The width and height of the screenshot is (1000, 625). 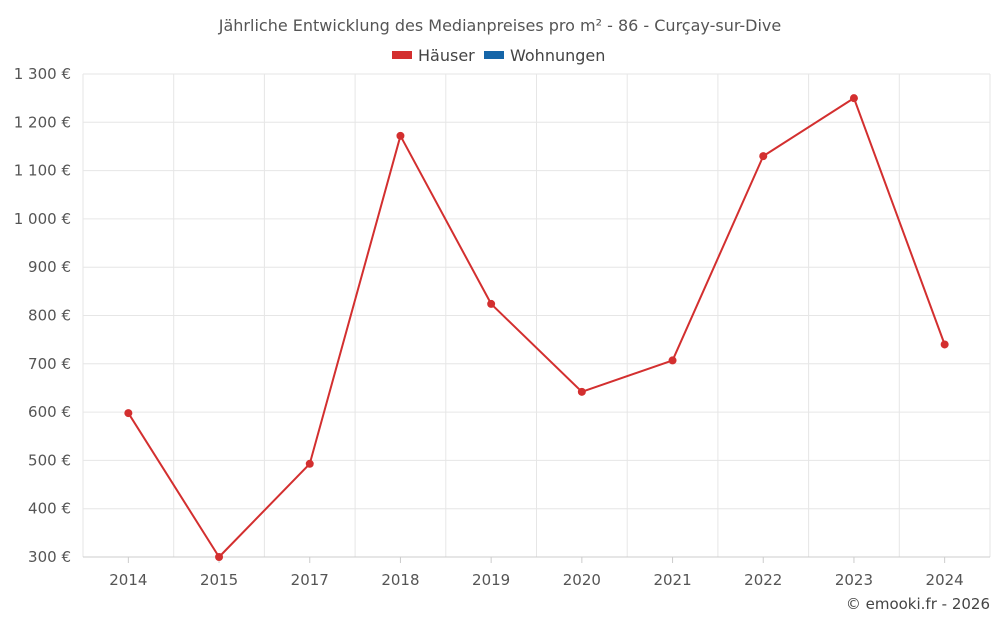 I want to click on legend-item-wohnungen: Wohnungen, so click(x=544, y=55).